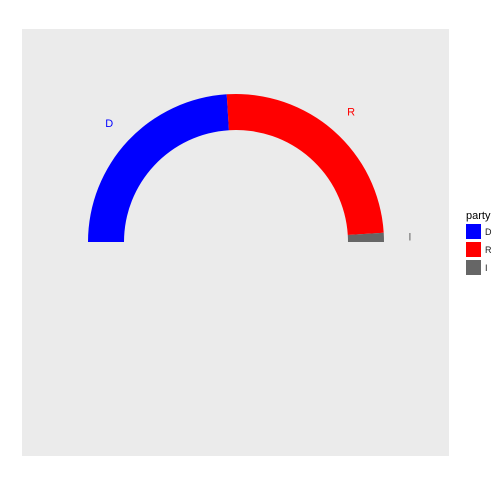  What do you see at coordinates (365, 237) in the screenshot?
I see `slice-i` at bounding box center [365, 237].